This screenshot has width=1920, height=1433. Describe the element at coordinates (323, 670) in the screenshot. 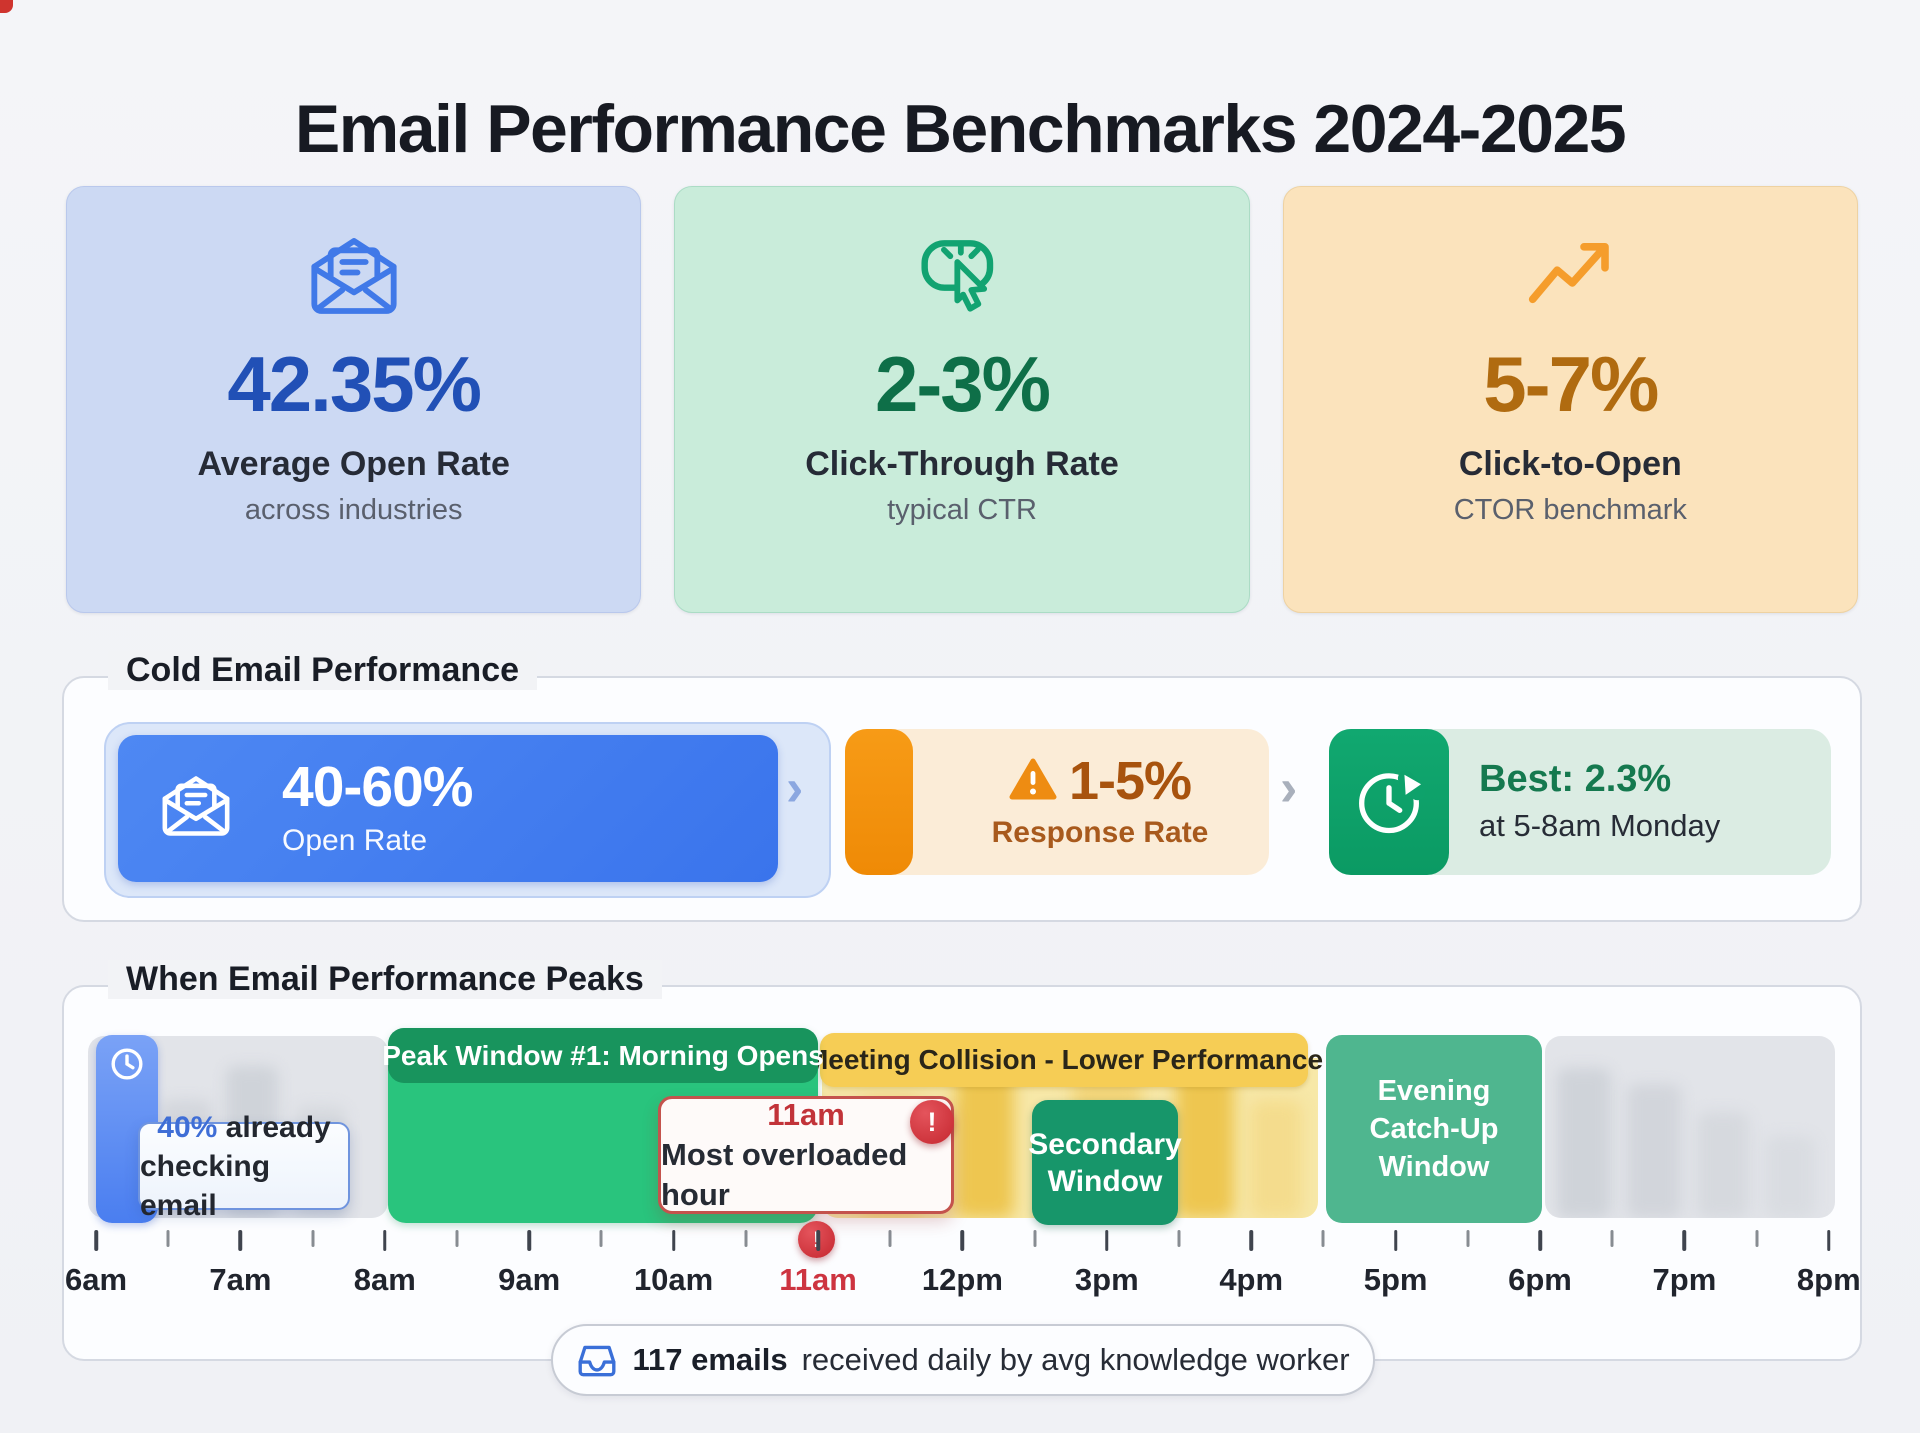

I see `cold-email-section-title: Cold Email Performance` at that location.